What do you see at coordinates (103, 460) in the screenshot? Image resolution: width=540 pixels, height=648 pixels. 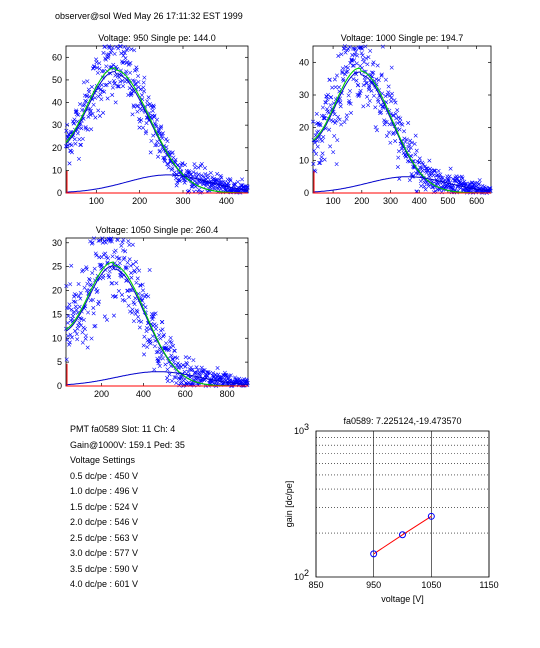 I see `voltage-settings-heading: Voltage Settings` at bounding box center [103, 460].